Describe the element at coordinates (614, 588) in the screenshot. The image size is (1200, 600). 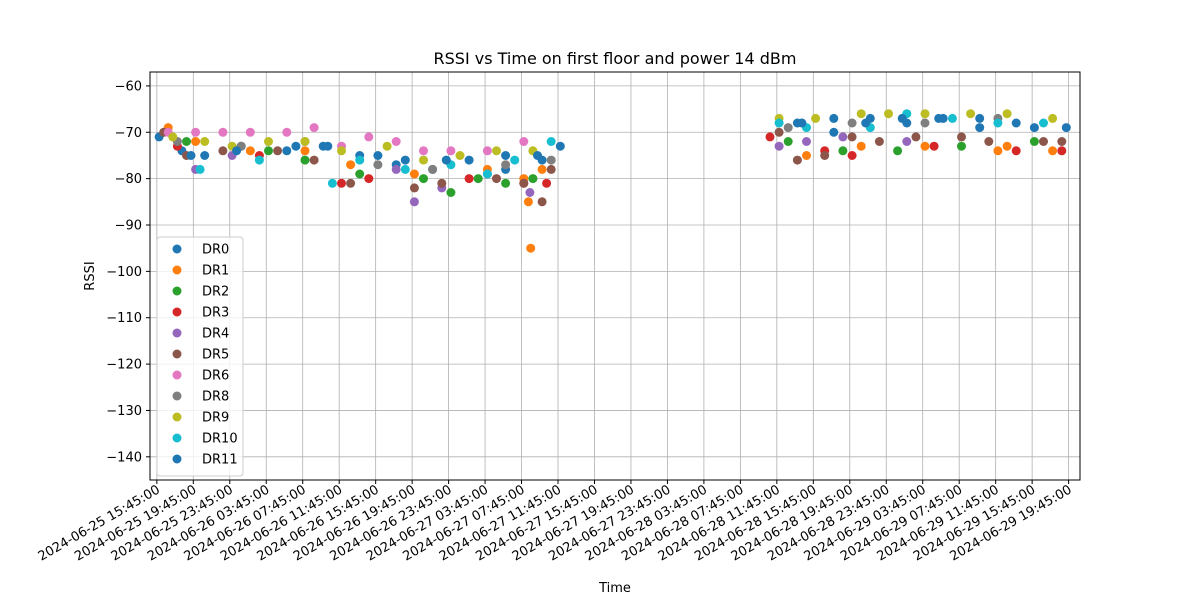
I see `x-axis-title: Time` at that location.